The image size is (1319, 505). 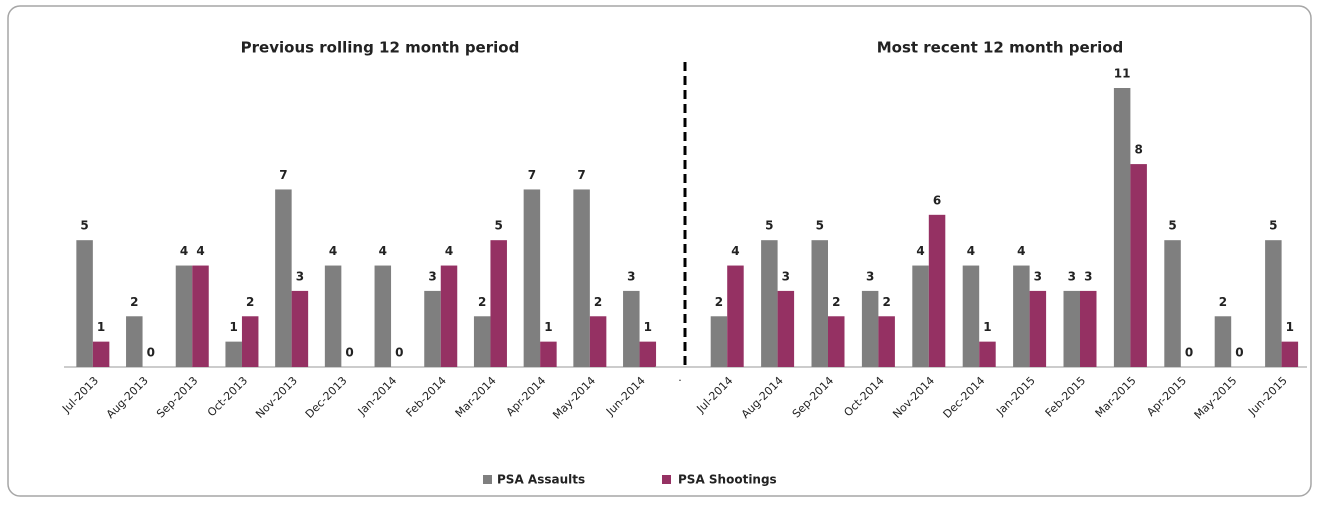 What do you see at coordinates (715, 395) in the screenshot?
I see `x-tick-label: Jul-2014` at bounding box center [715, 395].